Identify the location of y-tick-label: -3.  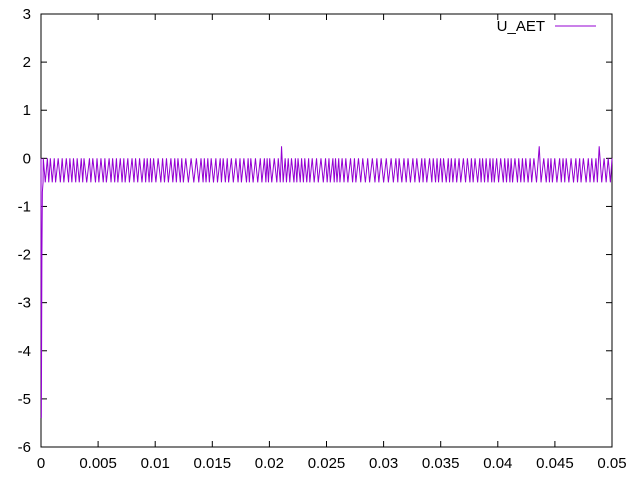
(24, 303).